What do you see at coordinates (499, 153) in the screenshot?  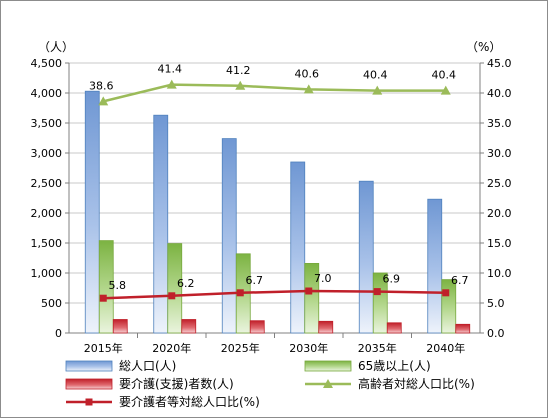 I see `right-tick-label: 30.0` at bounding box center [499, 153].